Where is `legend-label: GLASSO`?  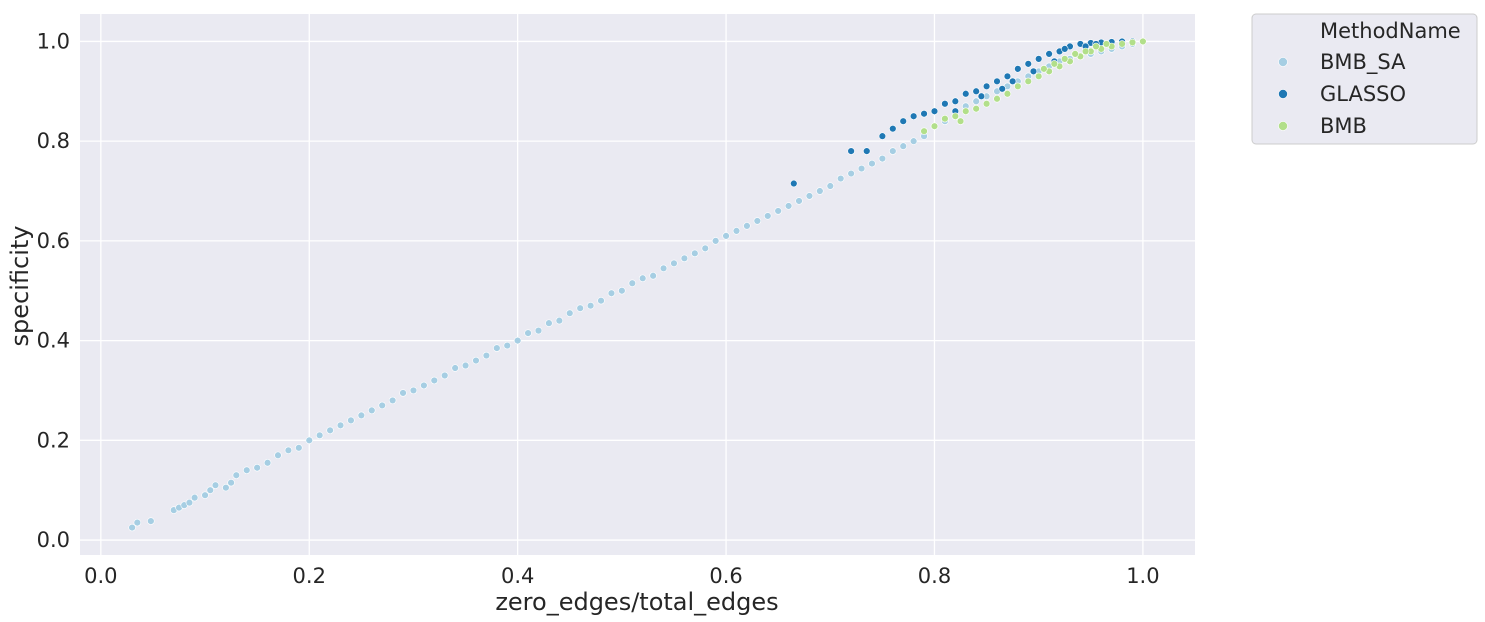 legend-label: GLASSO is located at coordinates (1363, 94).